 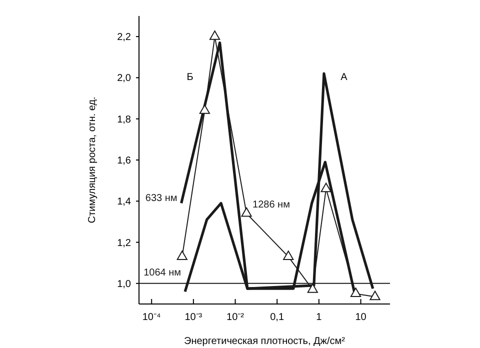 I want to click on series-label: 633 нм, so click(x=161, y=198).